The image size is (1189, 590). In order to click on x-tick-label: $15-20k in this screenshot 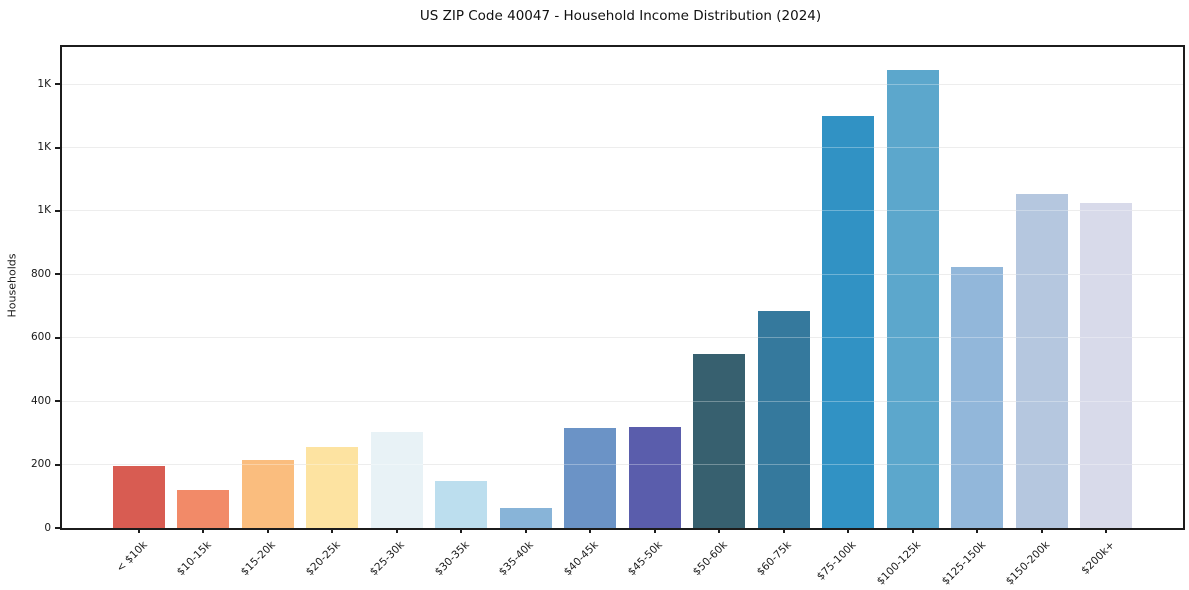, I will do `click(259, 559)`.